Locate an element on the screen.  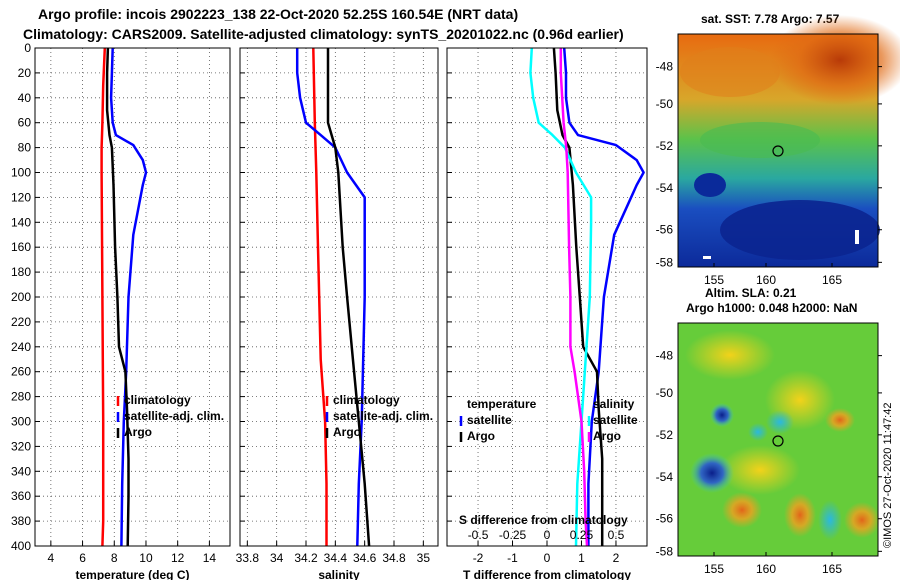
sla-argo-position is located at coordinates (778, 441).